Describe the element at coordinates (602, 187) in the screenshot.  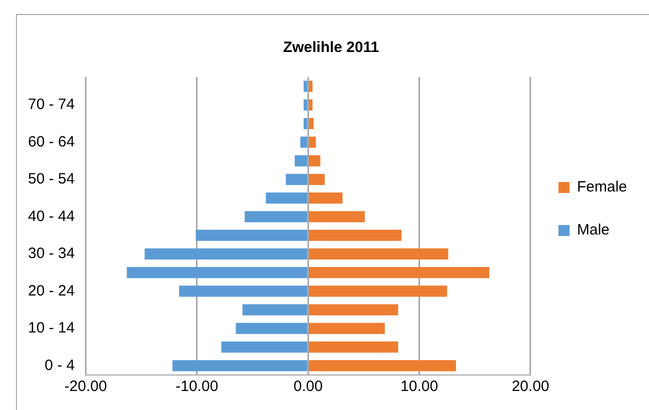
I see `legend-label: Female` at that location.